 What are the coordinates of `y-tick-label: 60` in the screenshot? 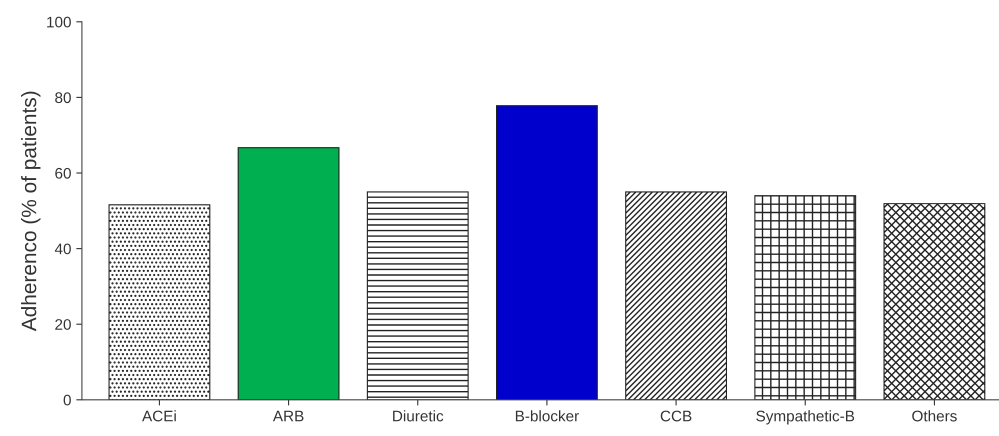 It's located at (63, 173).